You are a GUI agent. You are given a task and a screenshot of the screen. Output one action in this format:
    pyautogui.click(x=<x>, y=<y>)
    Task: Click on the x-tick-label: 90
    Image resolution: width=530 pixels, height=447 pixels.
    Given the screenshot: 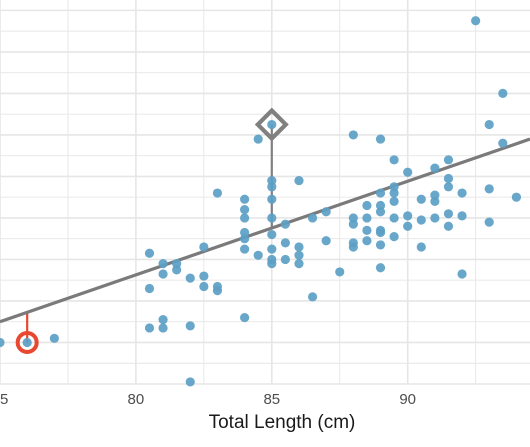 What is the action you would take?
    pyautogui.click(x=407, y=399)
    